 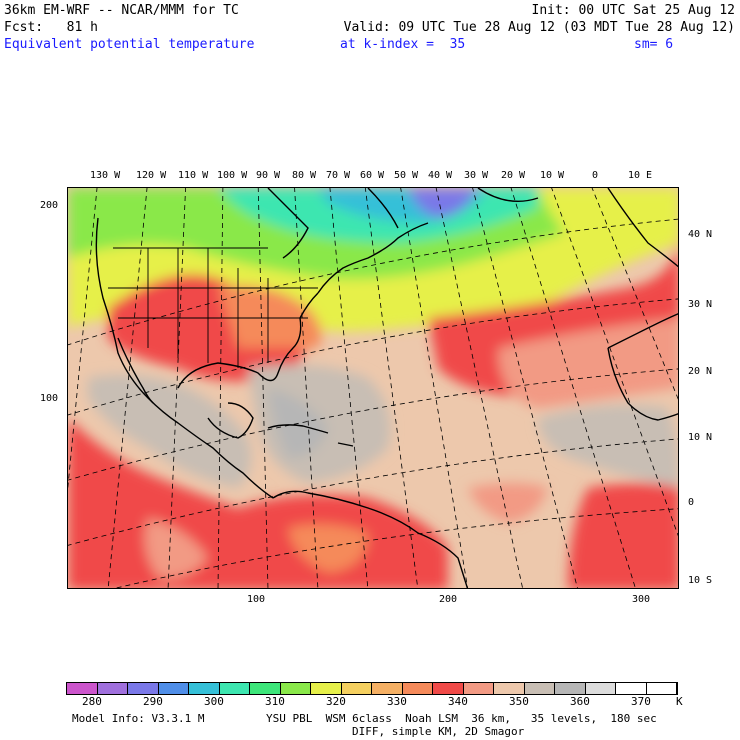 I want to click on colorbar-unit: K, so click(x=679, y=701).